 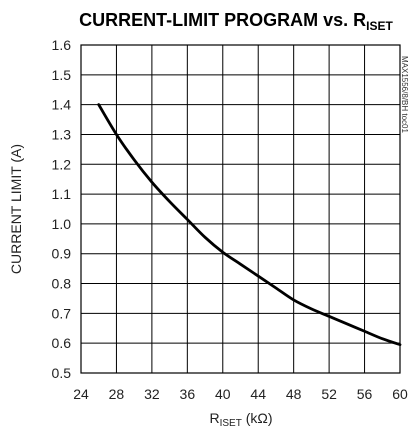 What do you see at coordinates (62, 254) in the screenshot?
I see `y-tick-label: 0.9` at bounding box center [62, 254].